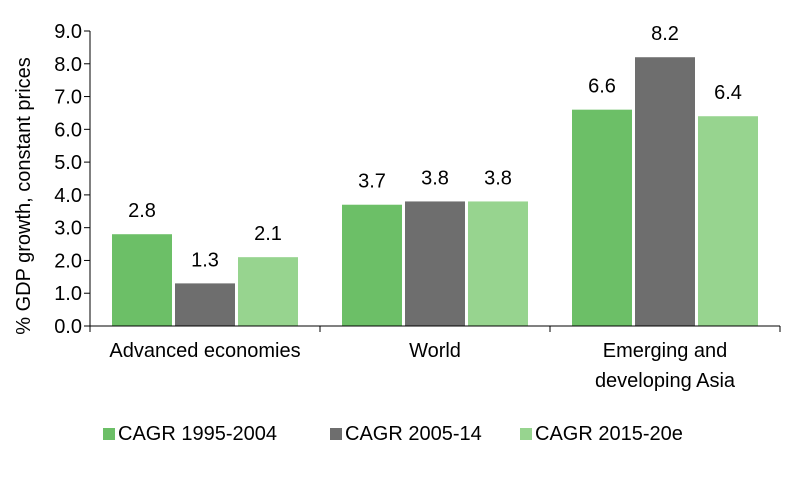  Describe the element at coordinates (68, 163) in the screenshot. I see `y-tick-label: 5.0` at that location.